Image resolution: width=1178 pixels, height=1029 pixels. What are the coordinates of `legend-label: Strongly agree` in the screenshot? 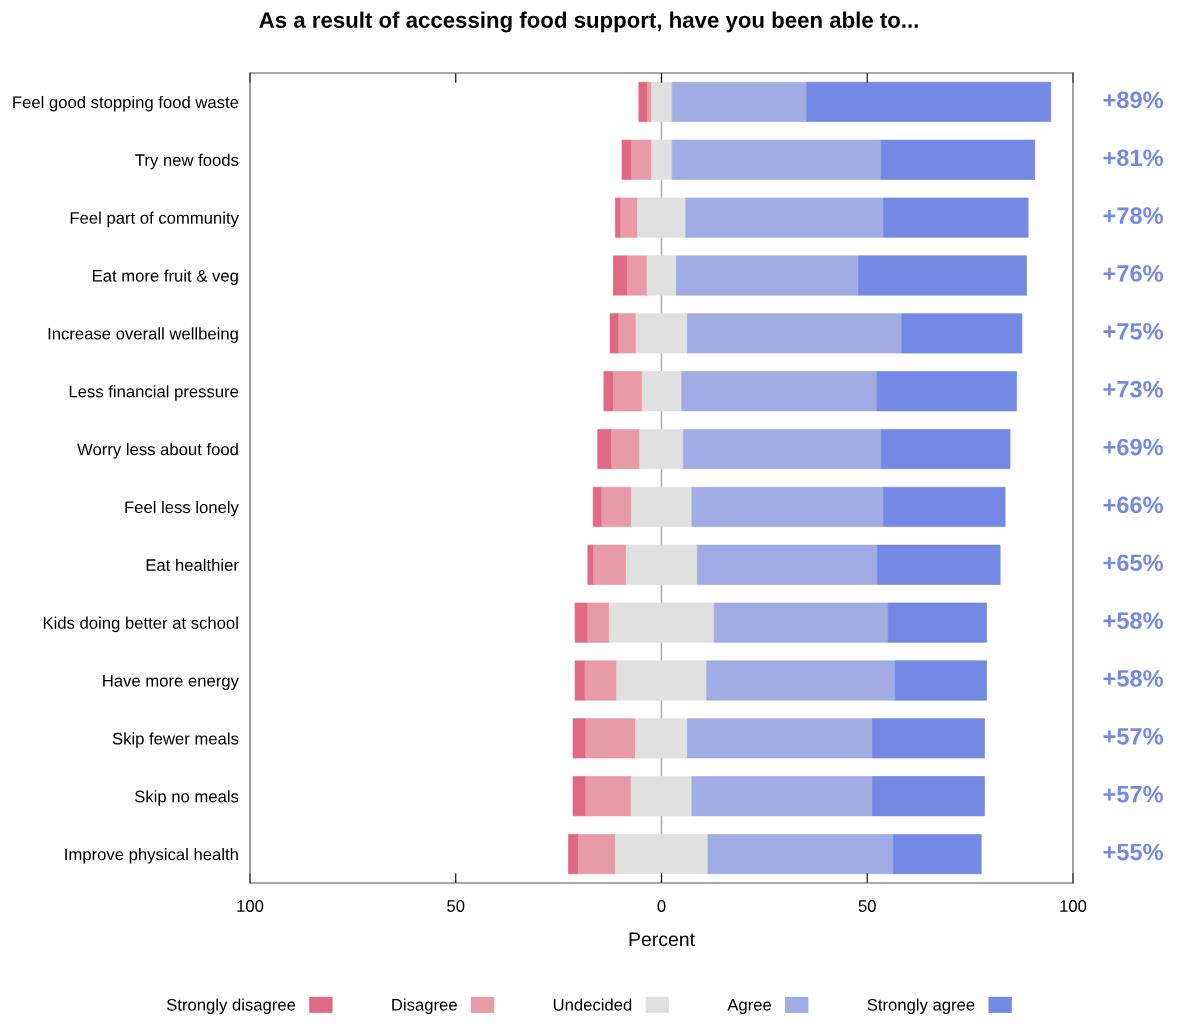 It's located at (921, 1006).